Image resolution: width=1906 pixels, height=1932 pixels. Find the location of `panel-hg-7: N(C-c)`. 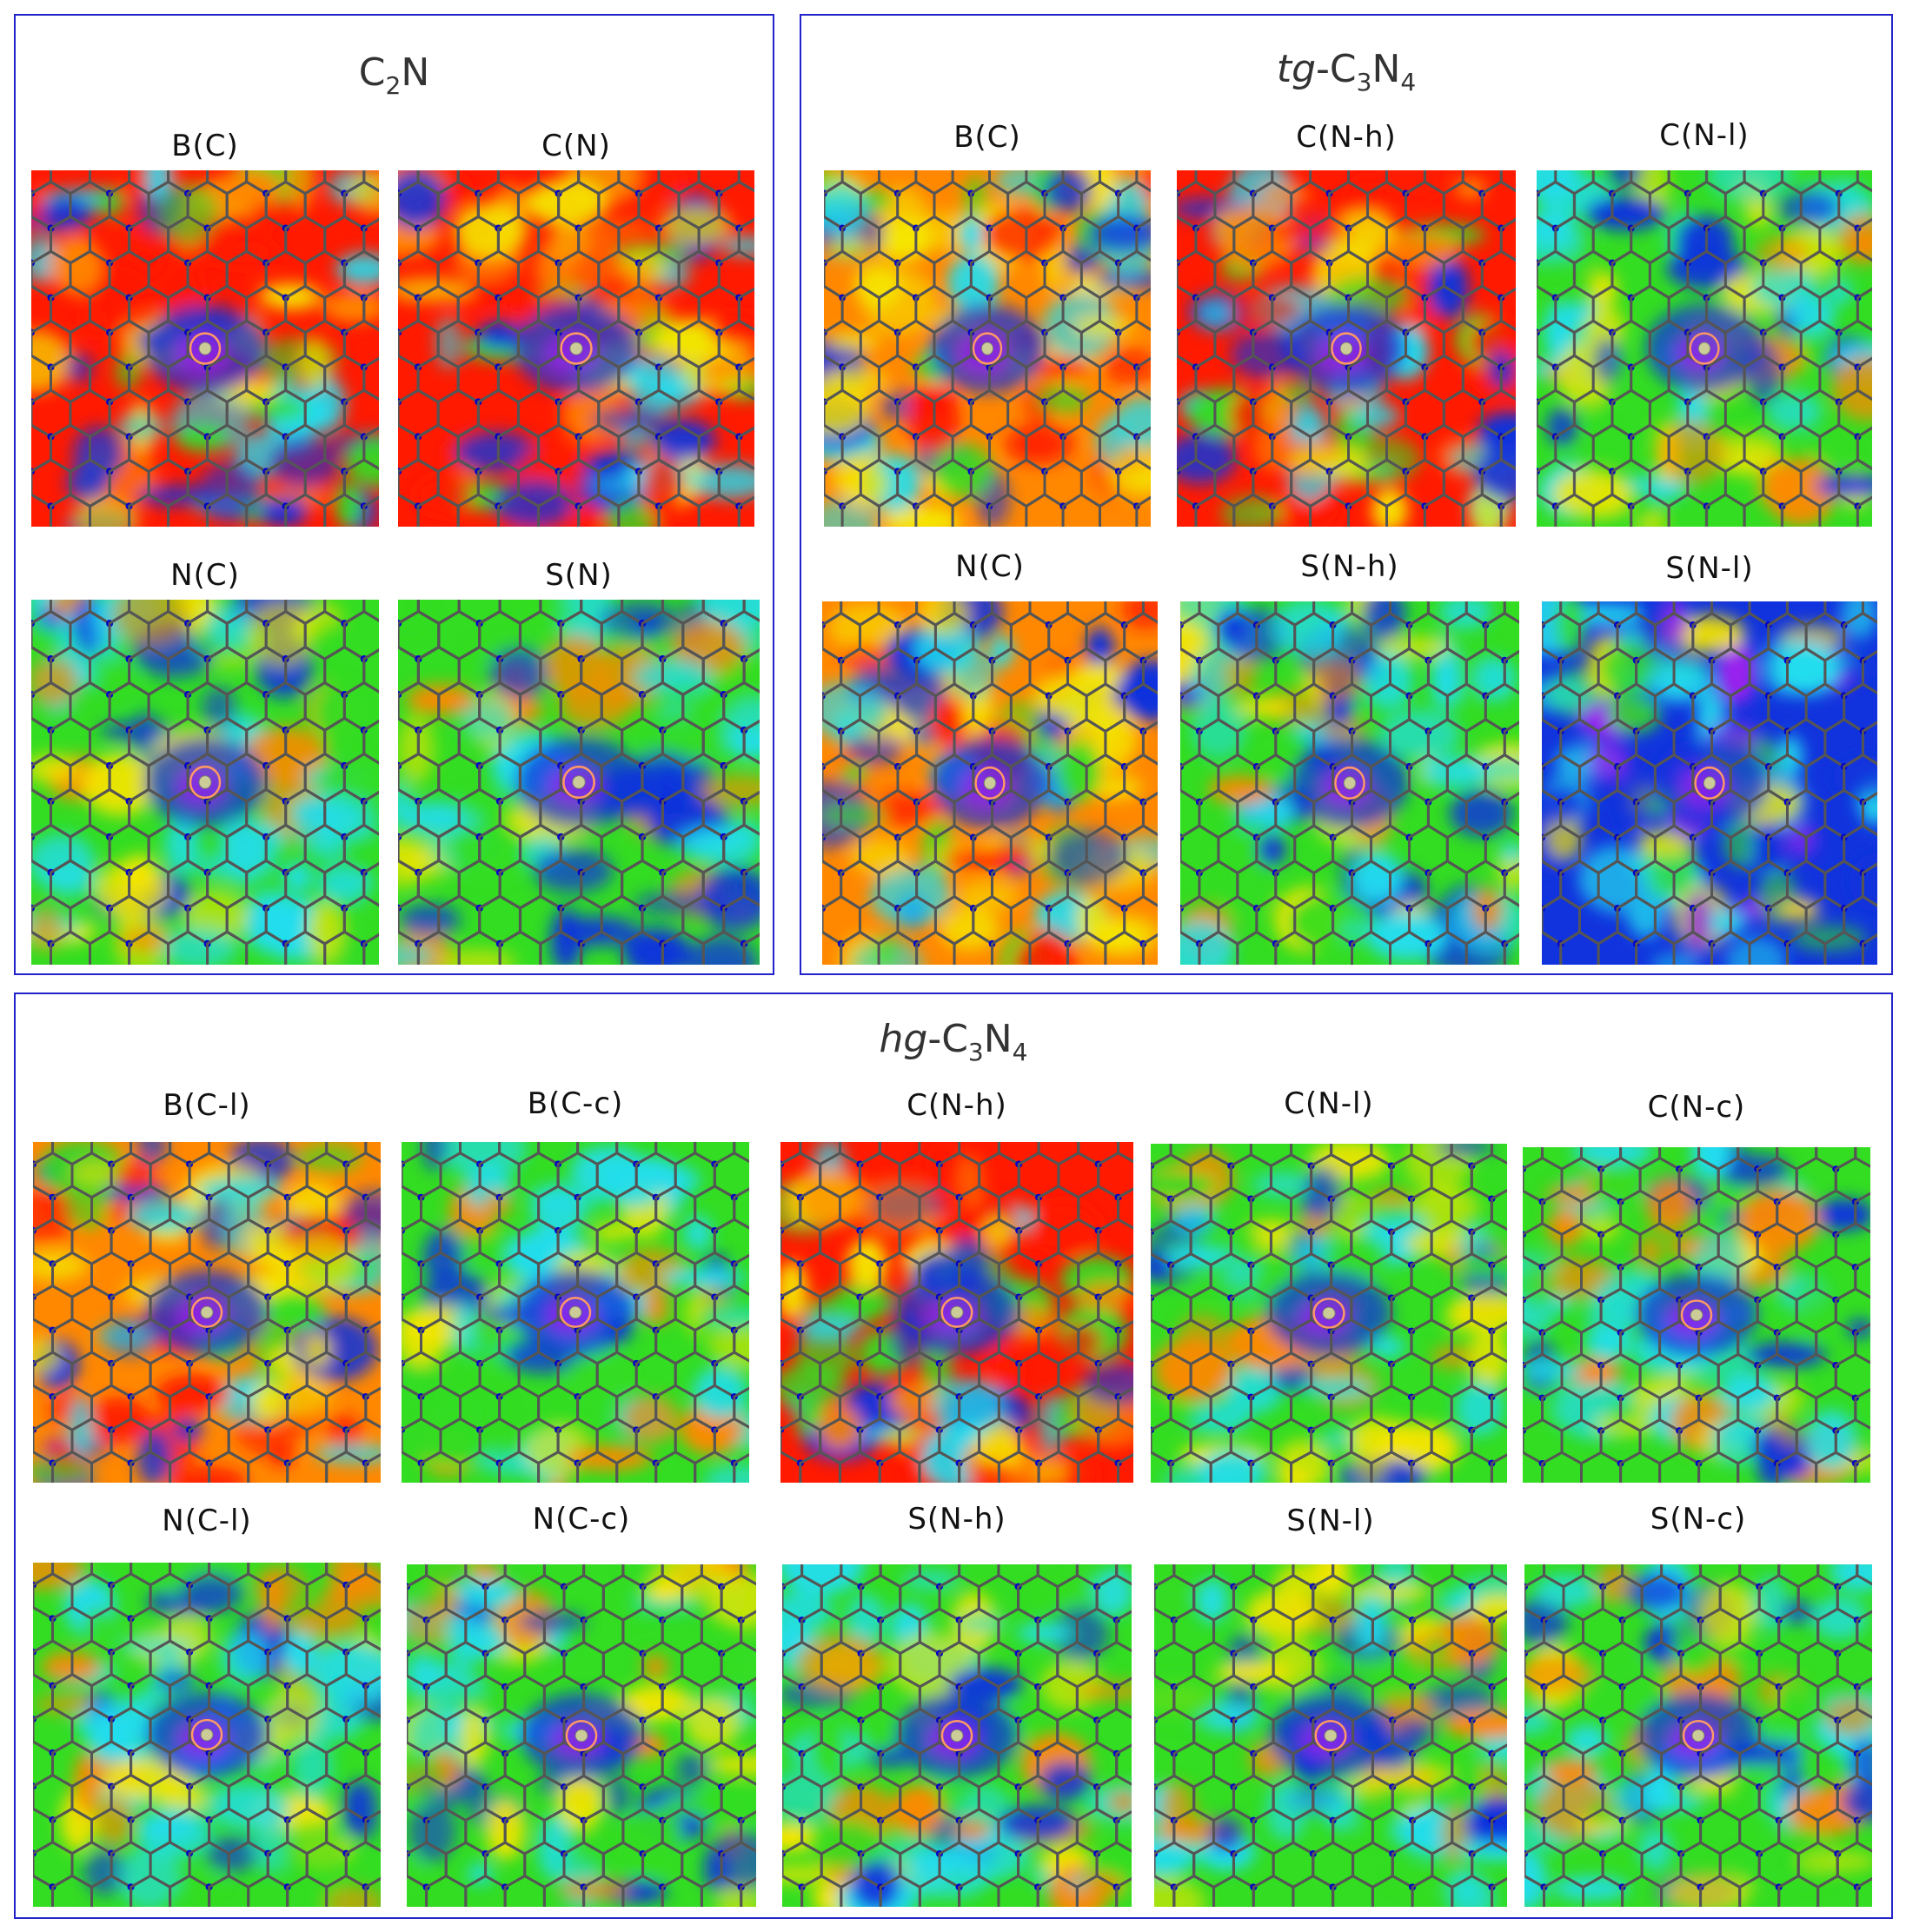

panel-hg-7: N(C-c) is located at coordinates (581, 1701).